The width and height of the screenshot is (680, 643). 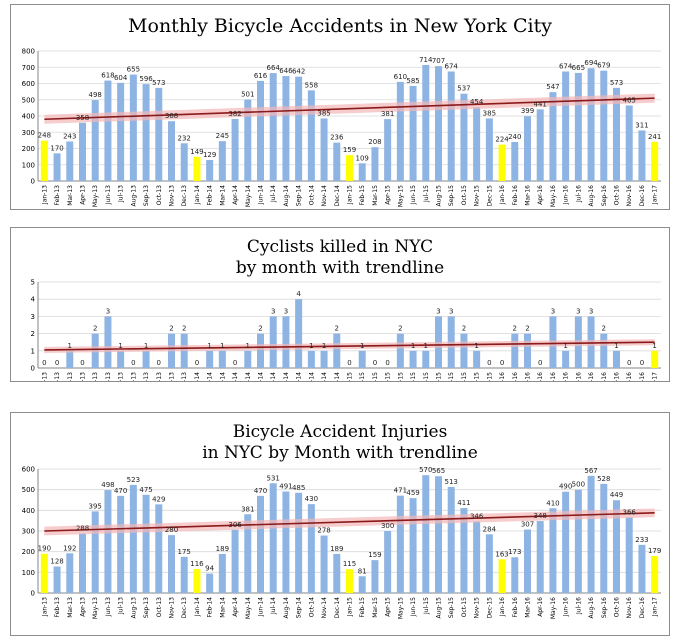 I want to click on data-label: 94, so click(x=209, y=569).